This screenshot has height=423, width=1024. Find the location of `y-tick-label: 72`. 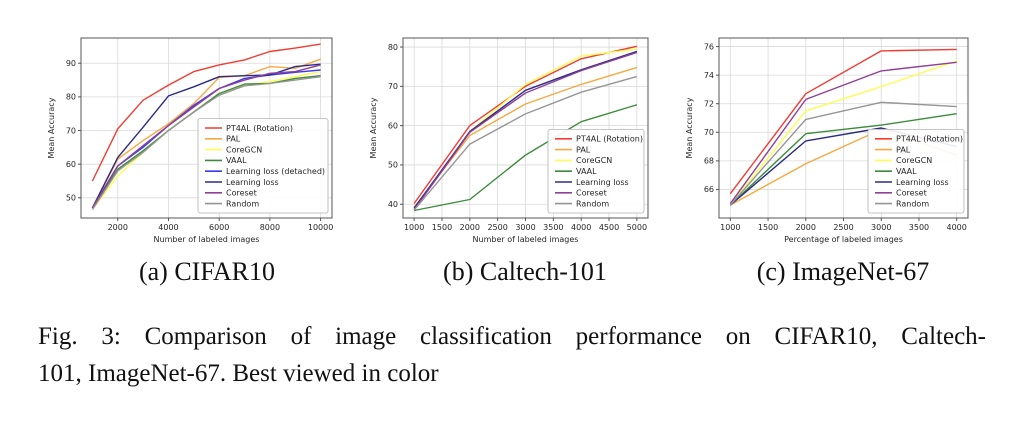

y-tick-label: 72 is located at coordinates (709, 104).